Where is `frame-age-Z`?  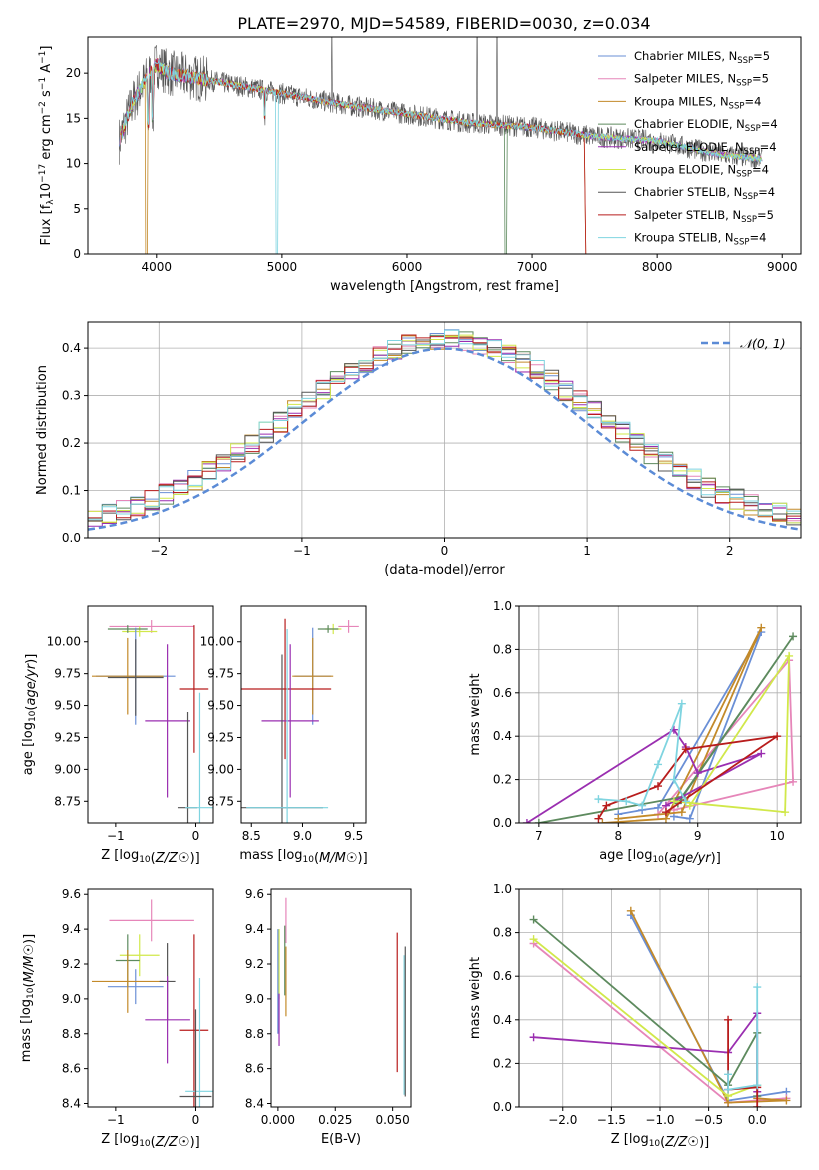
frame-age-Z is located at coordinates (150, 714).